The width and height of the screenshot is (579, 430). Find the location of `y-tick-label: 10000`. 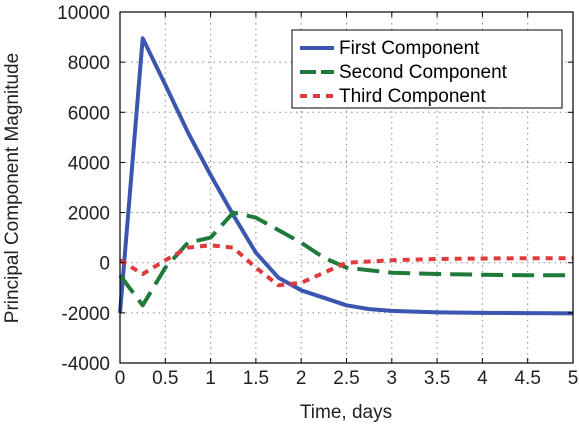

y-tick-label: 10000 is located at coordinates (83, 13).